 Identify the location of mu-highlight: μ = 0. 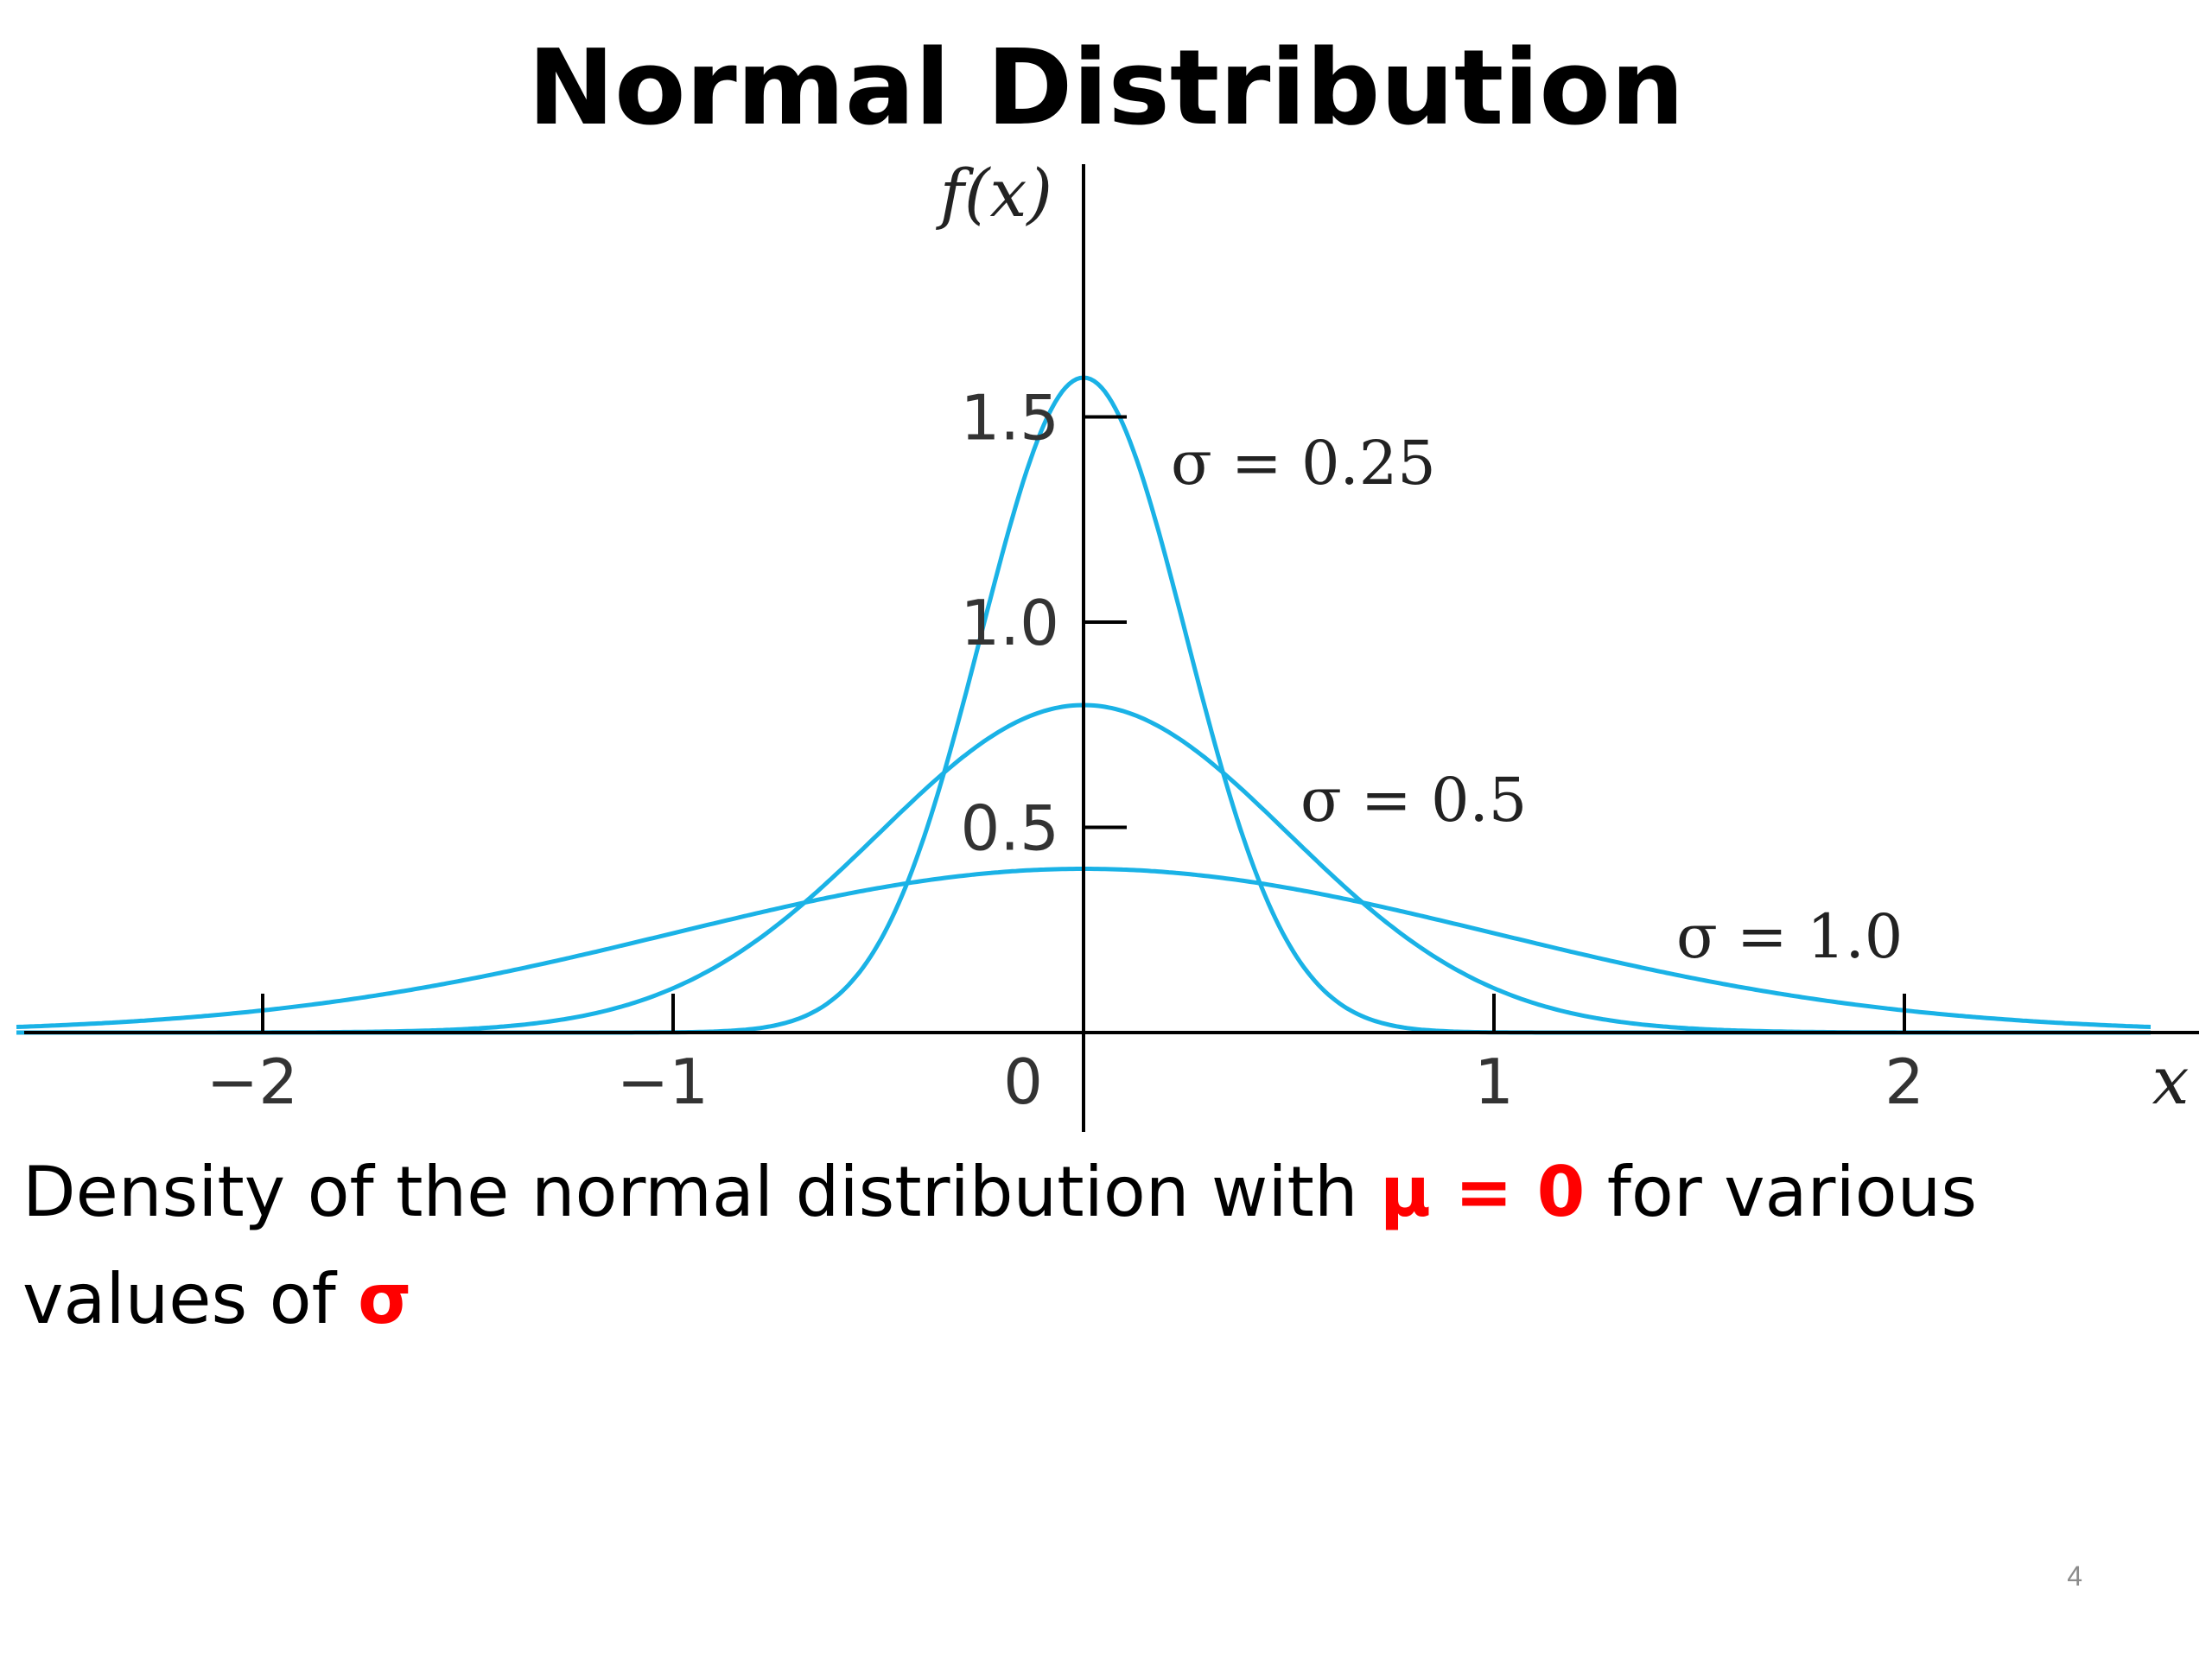
(1483, 1192).